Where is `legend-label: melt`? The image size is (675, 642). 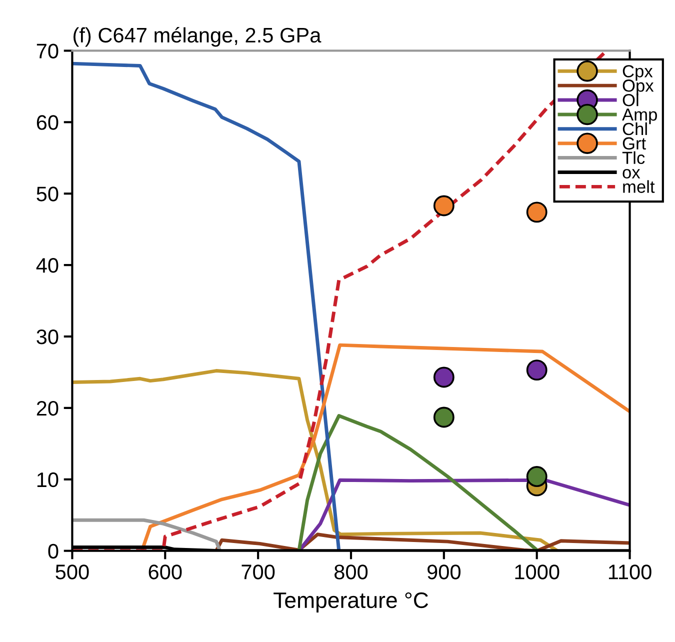
legend-label: melt is located at coordinates (639, 186).